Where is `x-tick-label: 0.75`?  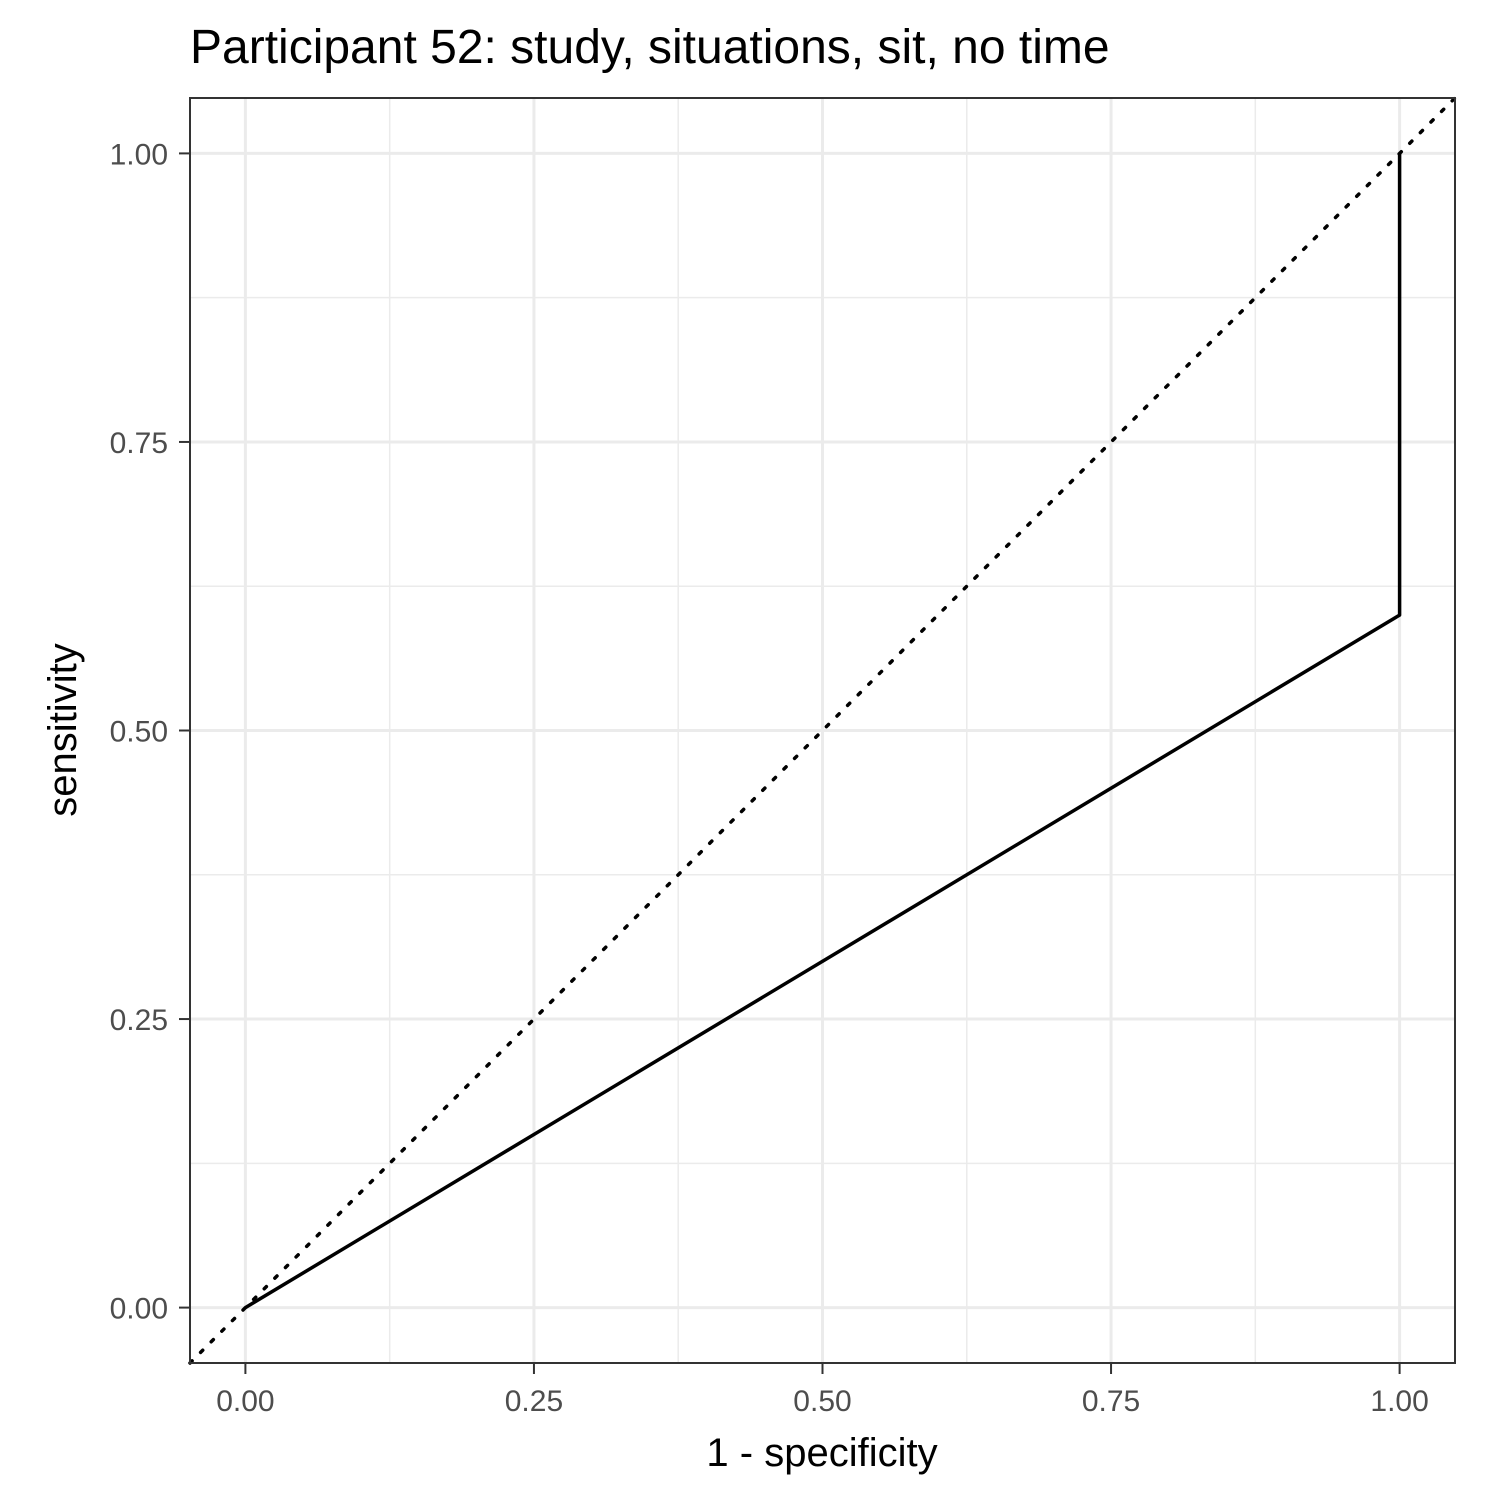
x-tick-label: 0.75 is located at coordinates (1111, 1401).